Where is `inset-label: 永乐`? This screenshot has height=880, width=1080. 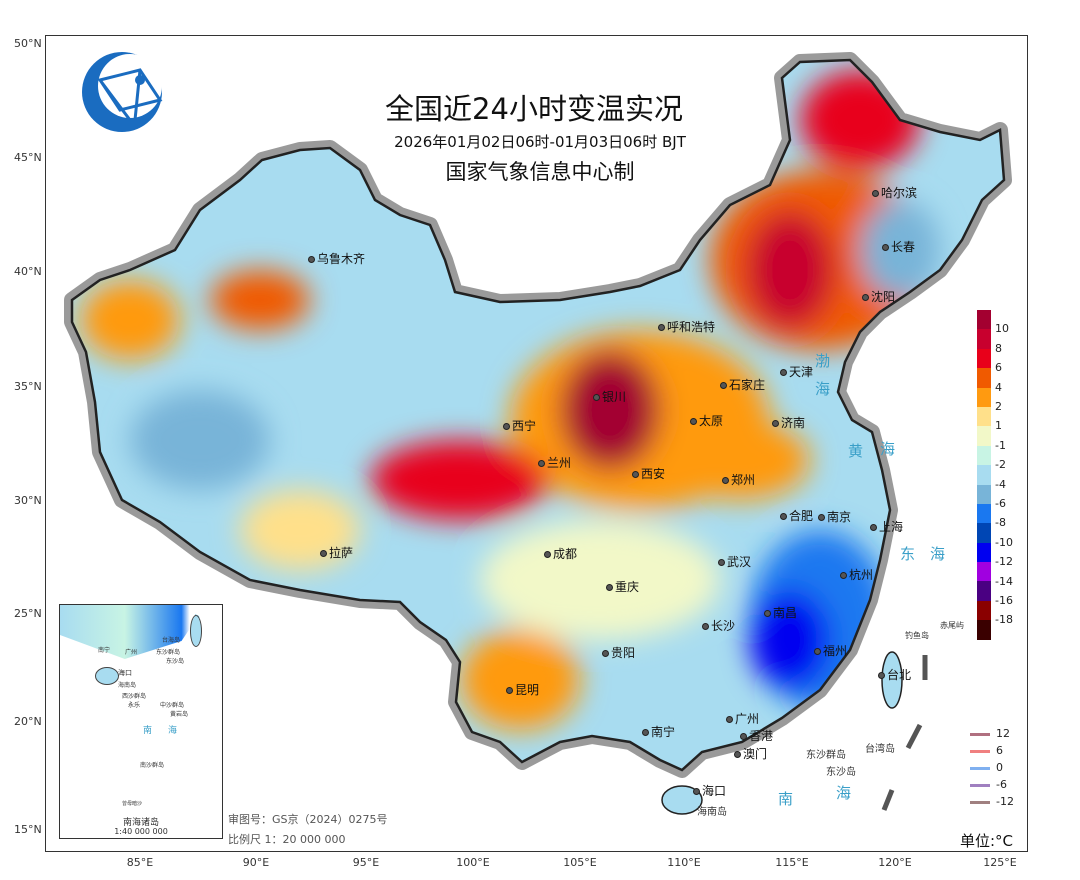 inset-label: 永乐 is located at coordinates (134, 705).